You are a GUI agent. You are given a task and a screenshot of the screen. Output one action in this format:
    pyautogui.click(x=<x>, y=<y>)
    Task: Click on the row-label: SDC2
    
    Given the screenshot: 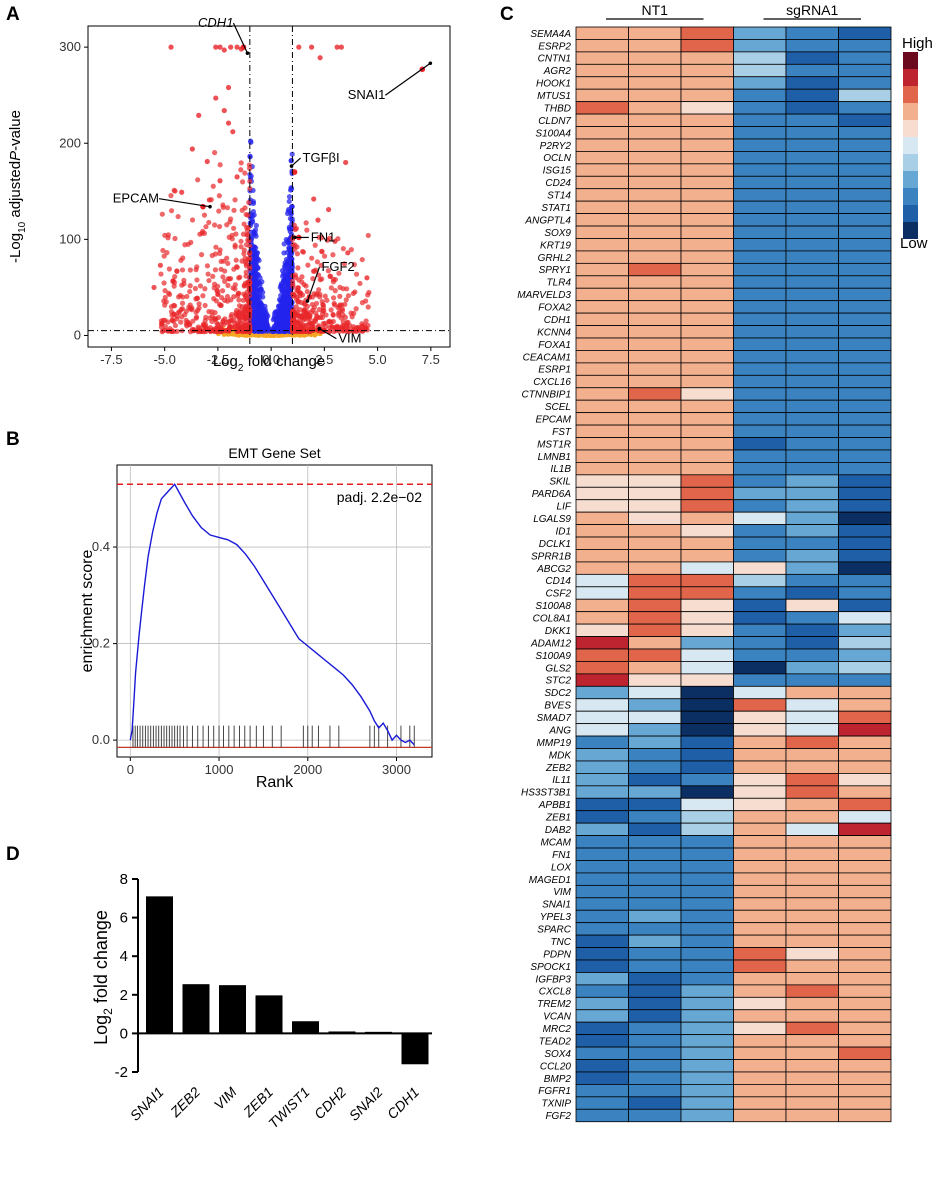 What is the action you would take?
    pyautogui.click(x=557, y=693)
    